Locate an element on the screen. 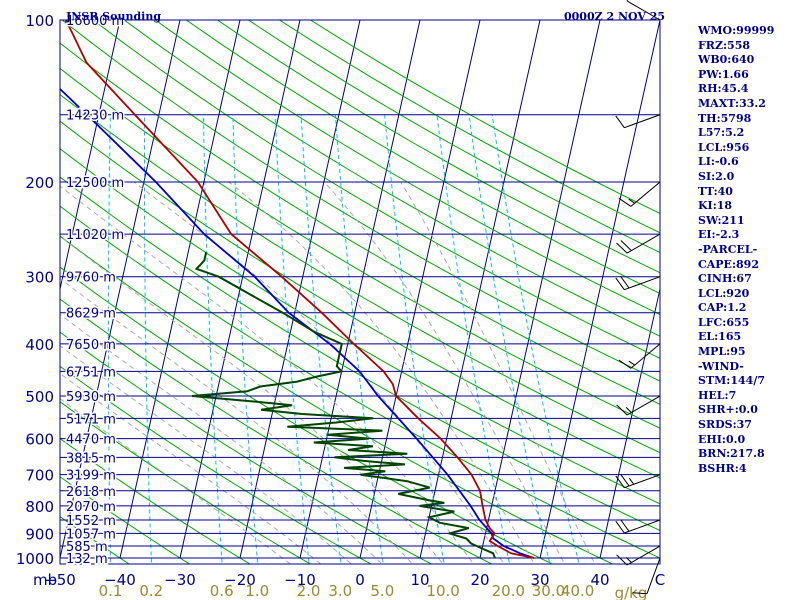 The width and height of the screenshot is (800, 600). mixing-ratio-tick-label: 2.0 is located at coordinates (309, 591).